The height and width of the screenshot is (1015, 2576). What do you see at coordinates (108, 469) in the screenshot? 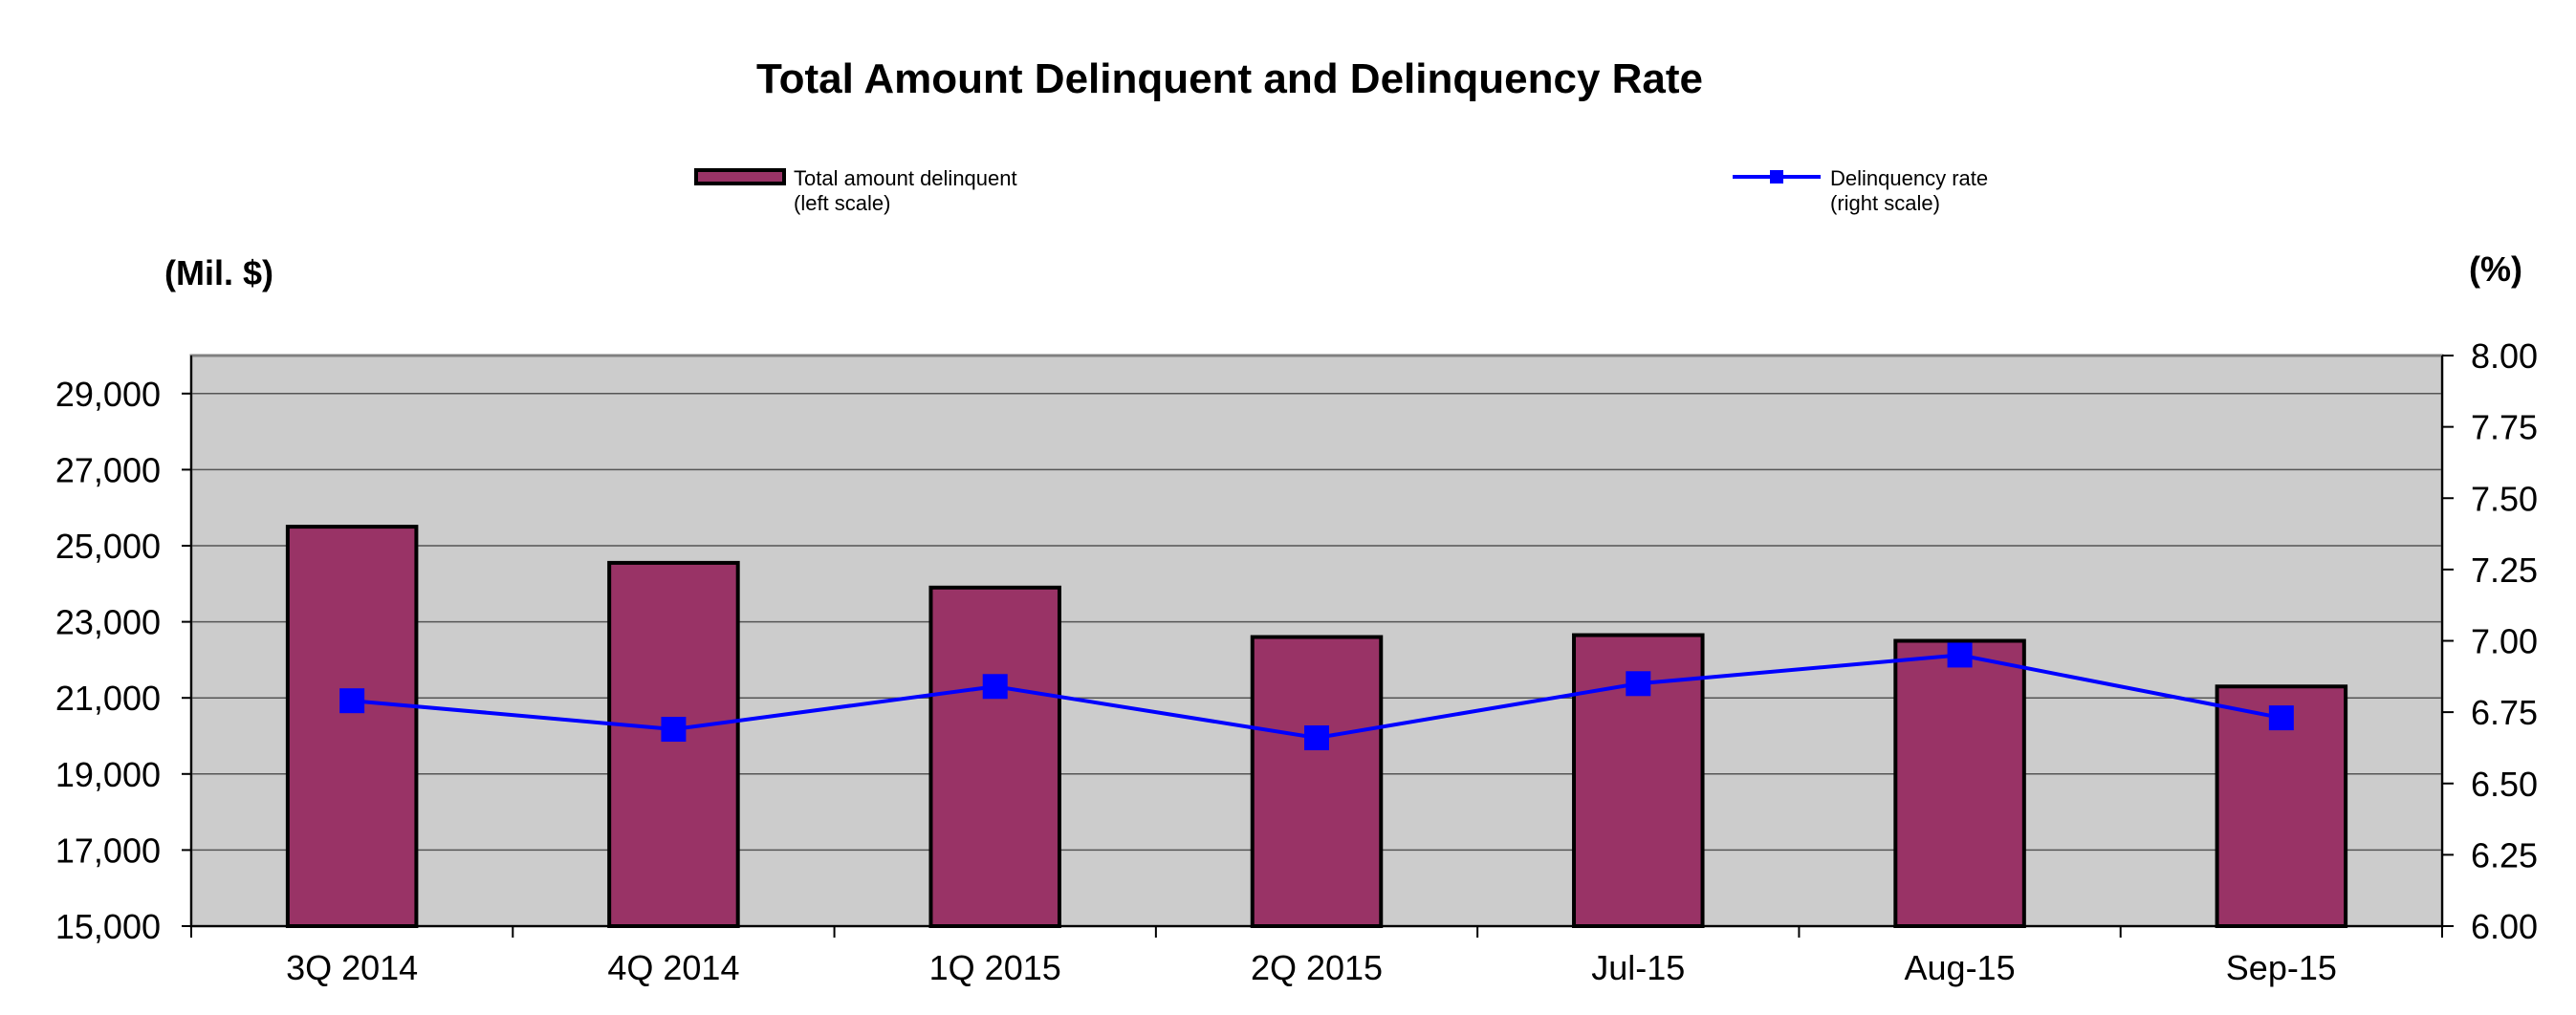
I see `left-tick-label: 27,000` at bounding box center [108, 469].